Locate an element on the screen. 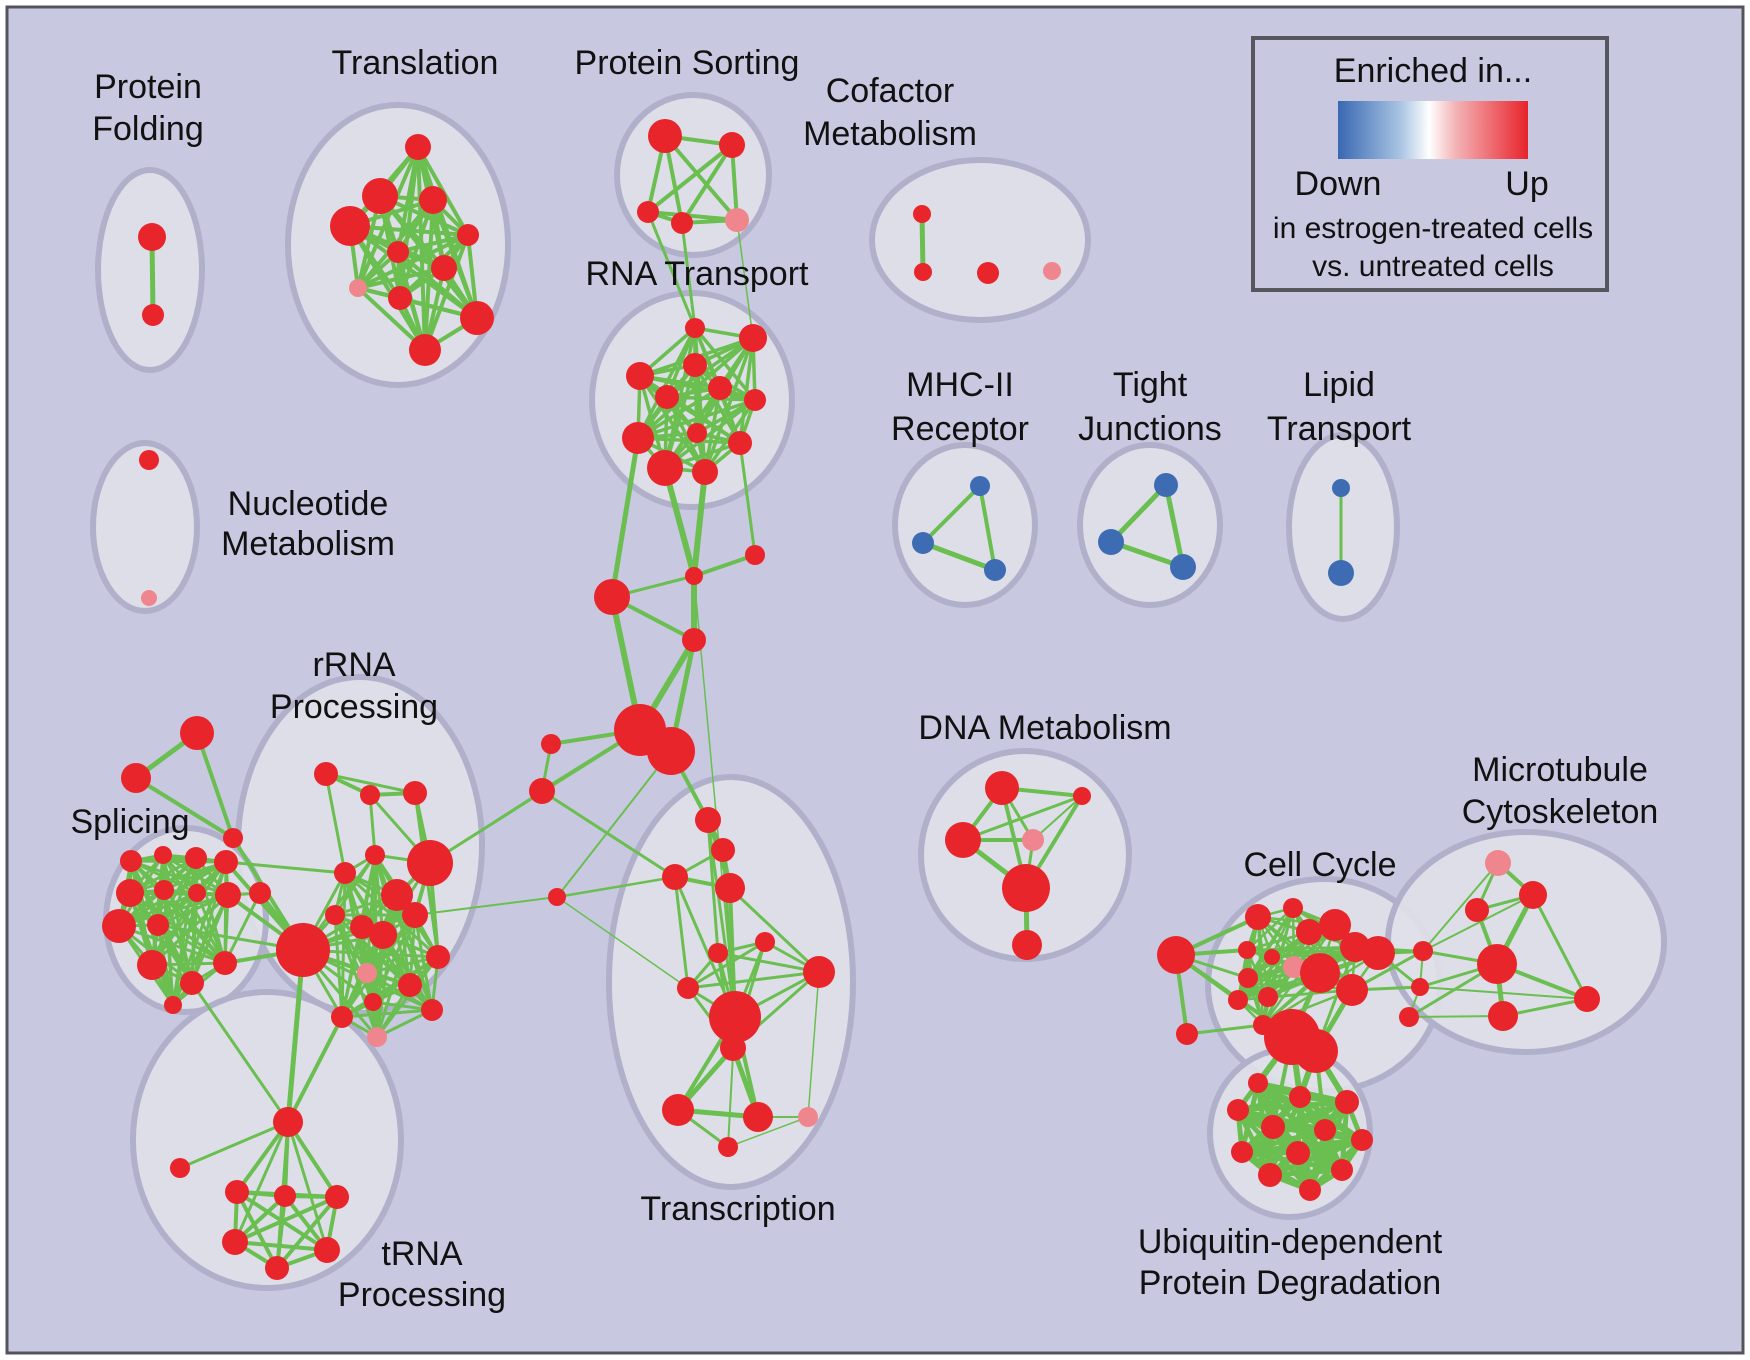  cluster-label-ubiquitin-degradation: Ubiquitin-dependent is located at coordinates (1290, 1242).